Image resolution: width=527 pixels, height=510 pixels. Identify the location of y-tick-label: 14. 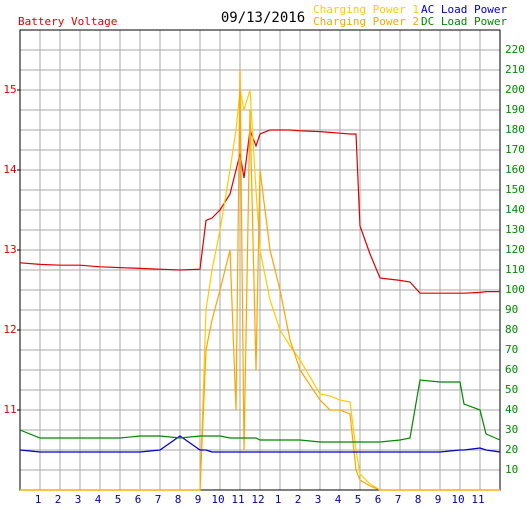
(10, 169).